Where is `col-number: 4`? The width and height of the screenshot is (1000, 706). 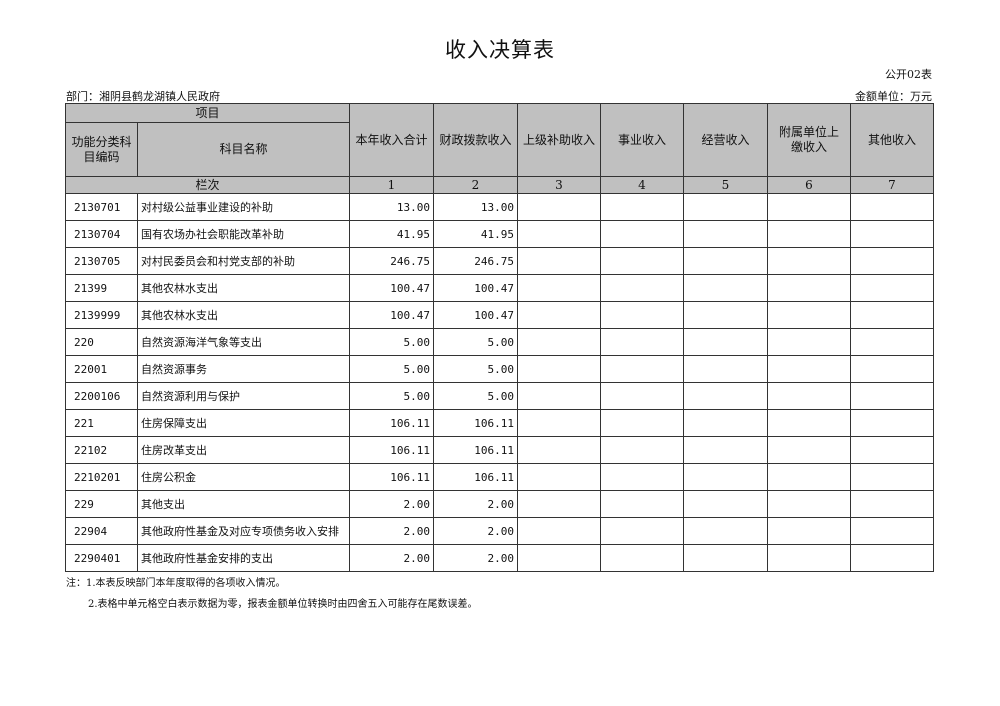
col-number: 4 is located at coordinates (642, 185).